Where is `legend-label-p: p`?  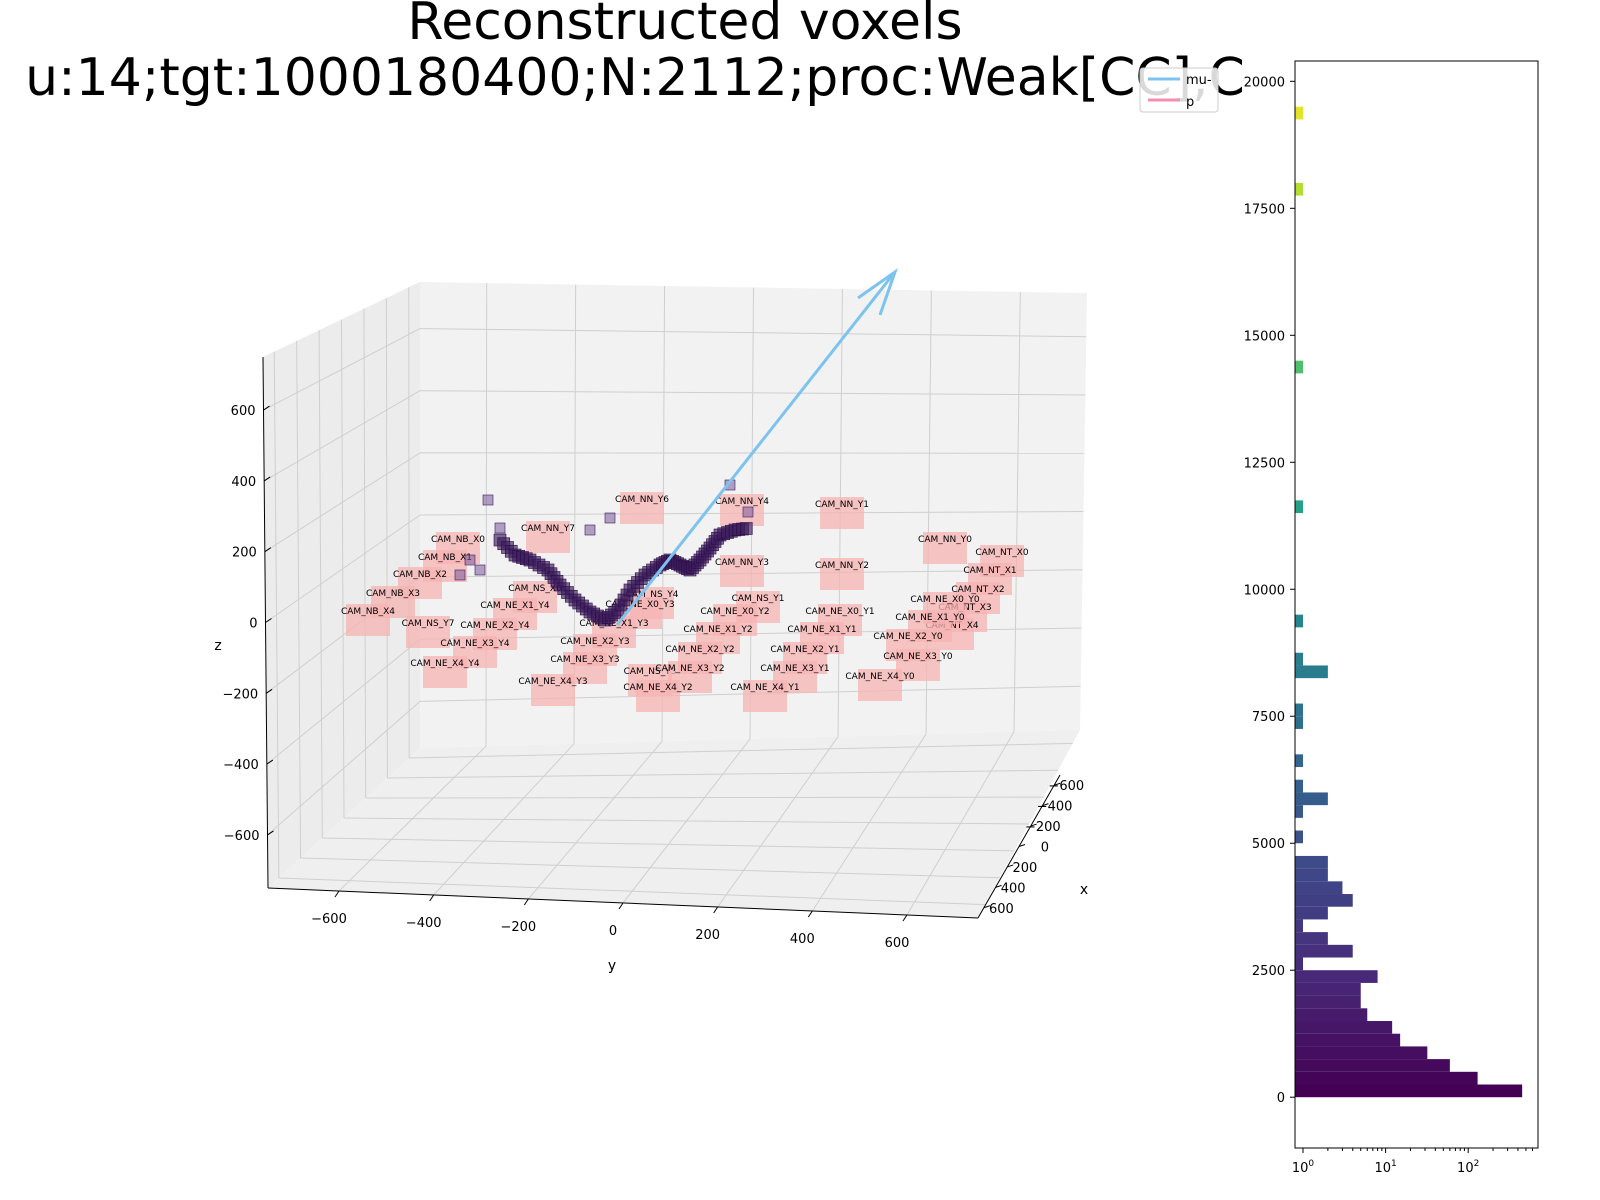 legend-label-p: p is located at coordinates (1190, 102).